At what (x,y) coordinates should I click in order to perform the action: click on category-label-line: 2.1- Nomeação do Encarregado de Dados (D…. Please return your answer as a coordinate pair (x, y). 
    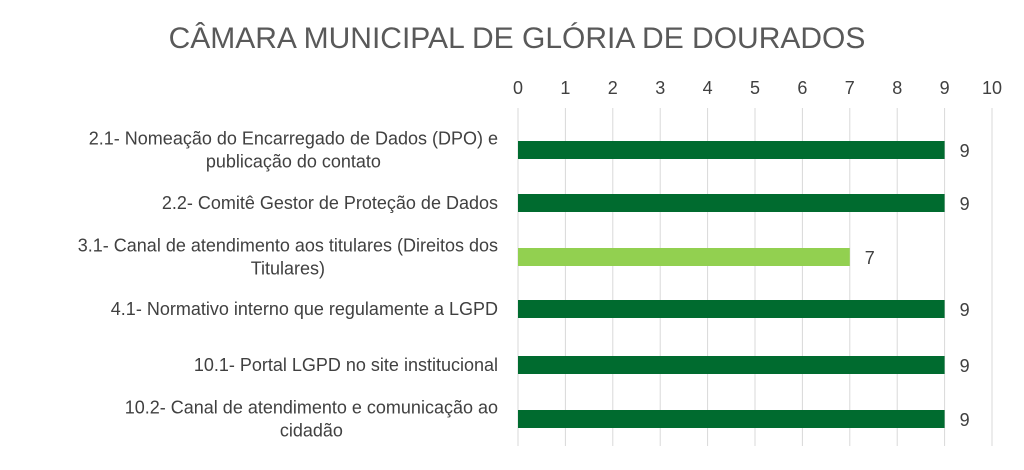
    Looking at the image, I should click on (293, 139).